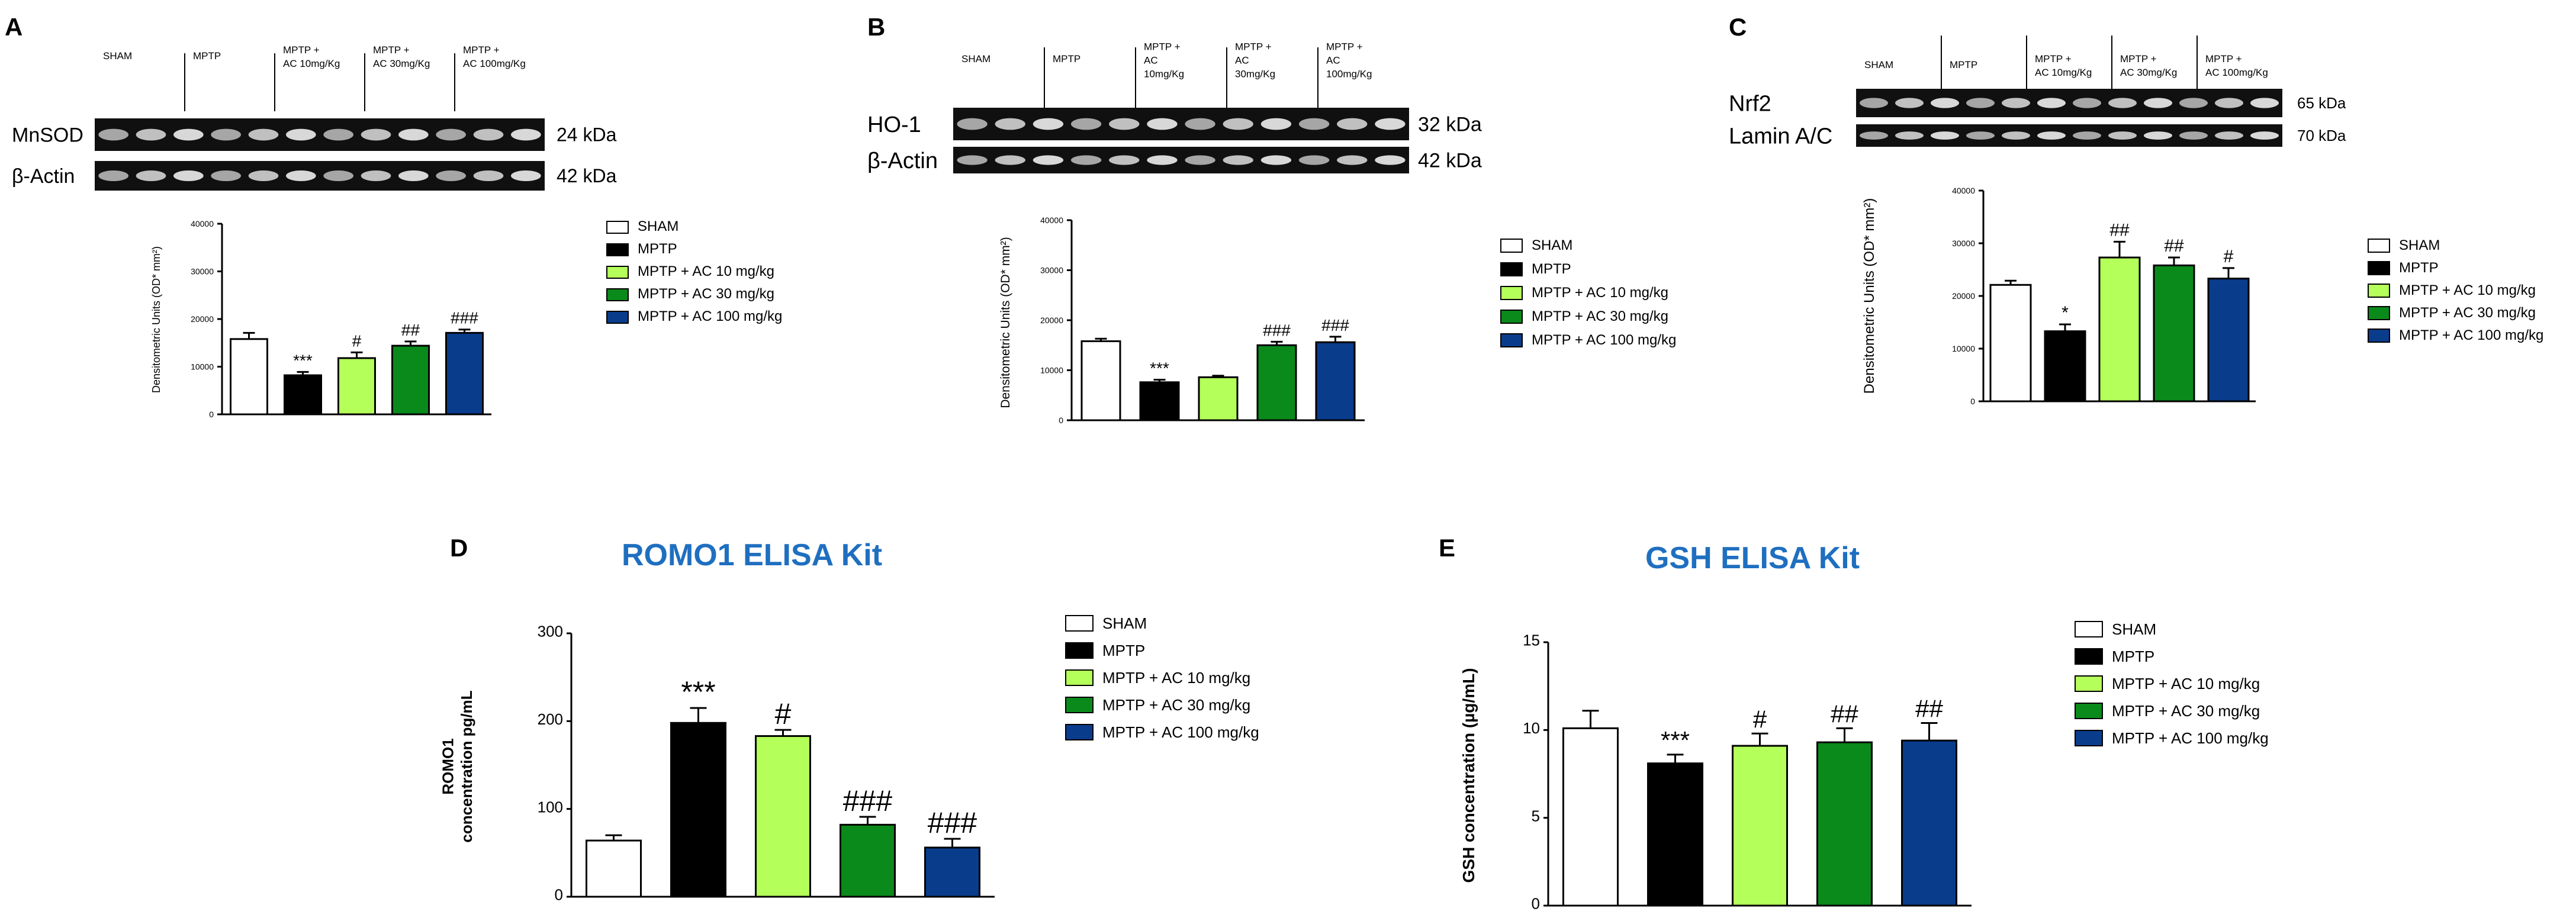 Image resolution: width=2576 pixels, height=921 pixels. I want to click on legend-label-C-2: MPTP + AC 10 mg/kg, so click(2467, 290).